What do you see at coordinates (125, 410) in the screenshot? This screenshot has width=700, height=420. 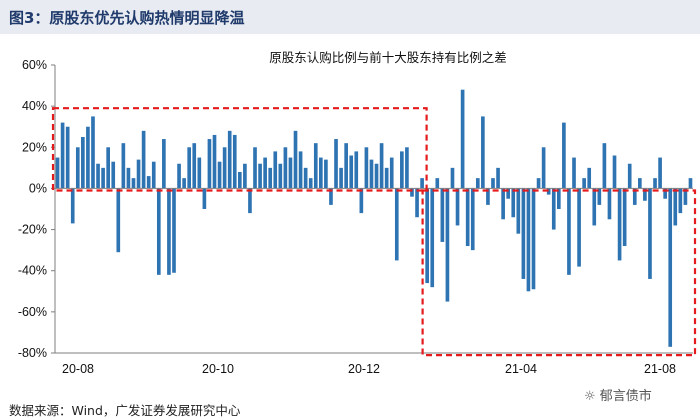 I see `source-note: 数据来源：Wind，广发证券发展研究中心` at bounding box center [125, 410].